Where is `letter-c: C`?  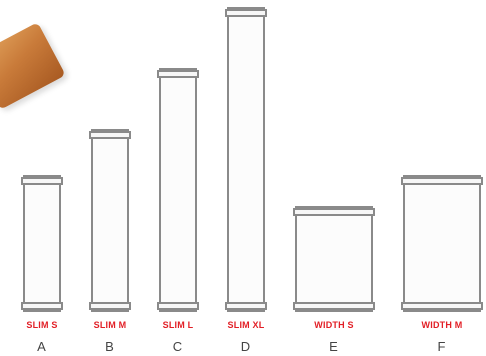
letter-c: C is located at coordinates (178, 346).